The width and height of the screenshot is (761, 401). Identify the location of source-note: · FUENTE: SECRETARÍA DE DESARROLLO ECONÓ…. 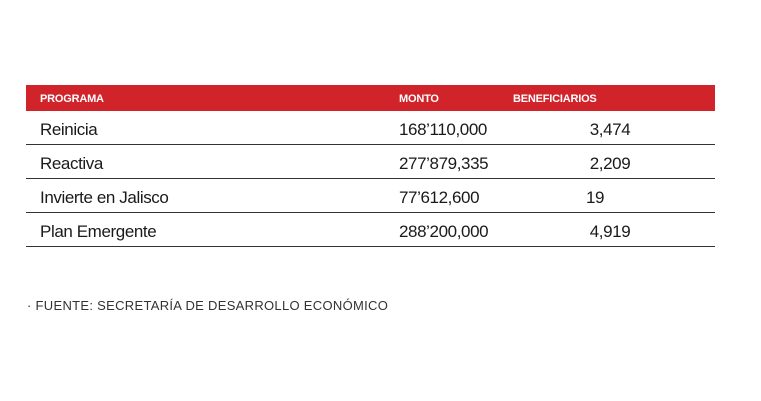
(208, 305).